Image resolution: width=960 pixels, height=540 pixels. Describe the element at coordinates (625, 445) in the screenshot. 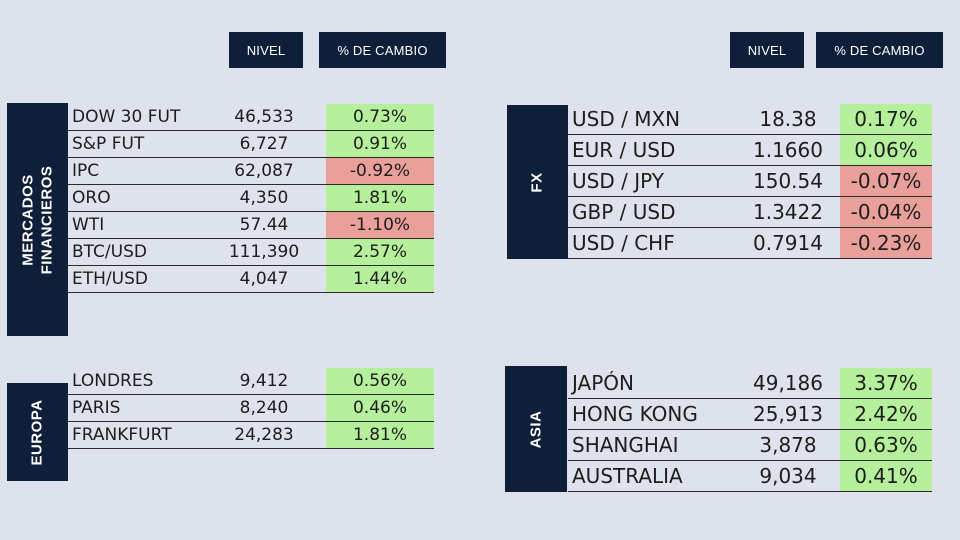

I see `instrument-name: SHANGHAI` at that location.